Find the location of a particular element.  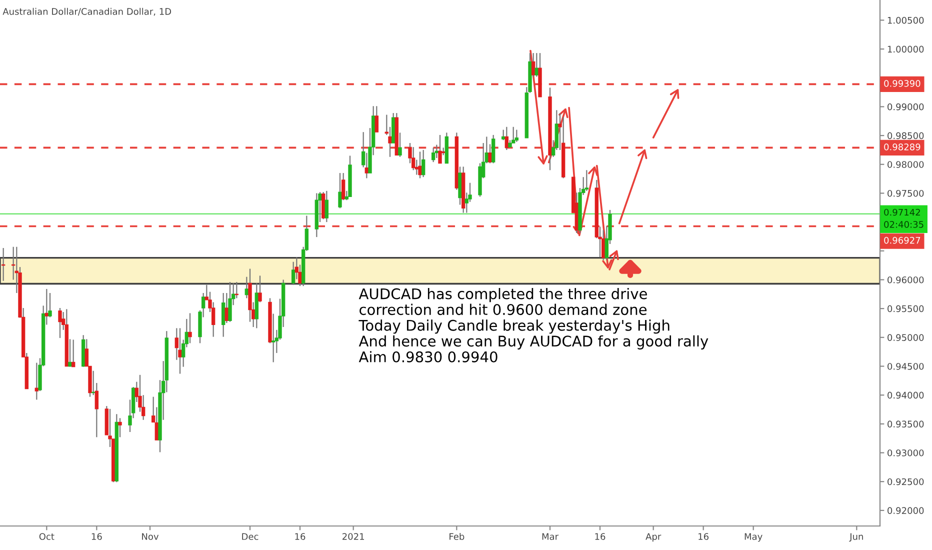

y-tick-label: 0.93500 is located at coordinates (906, 424).